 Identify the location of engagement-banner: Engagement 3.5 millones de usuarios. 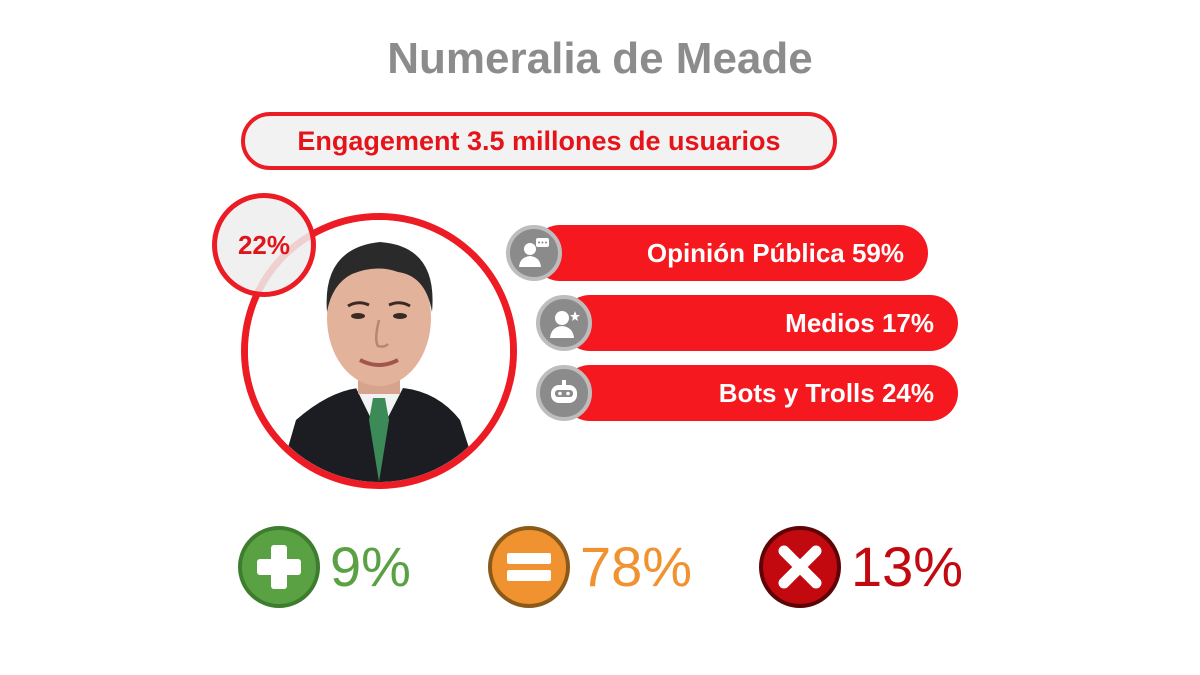
(539, 141).